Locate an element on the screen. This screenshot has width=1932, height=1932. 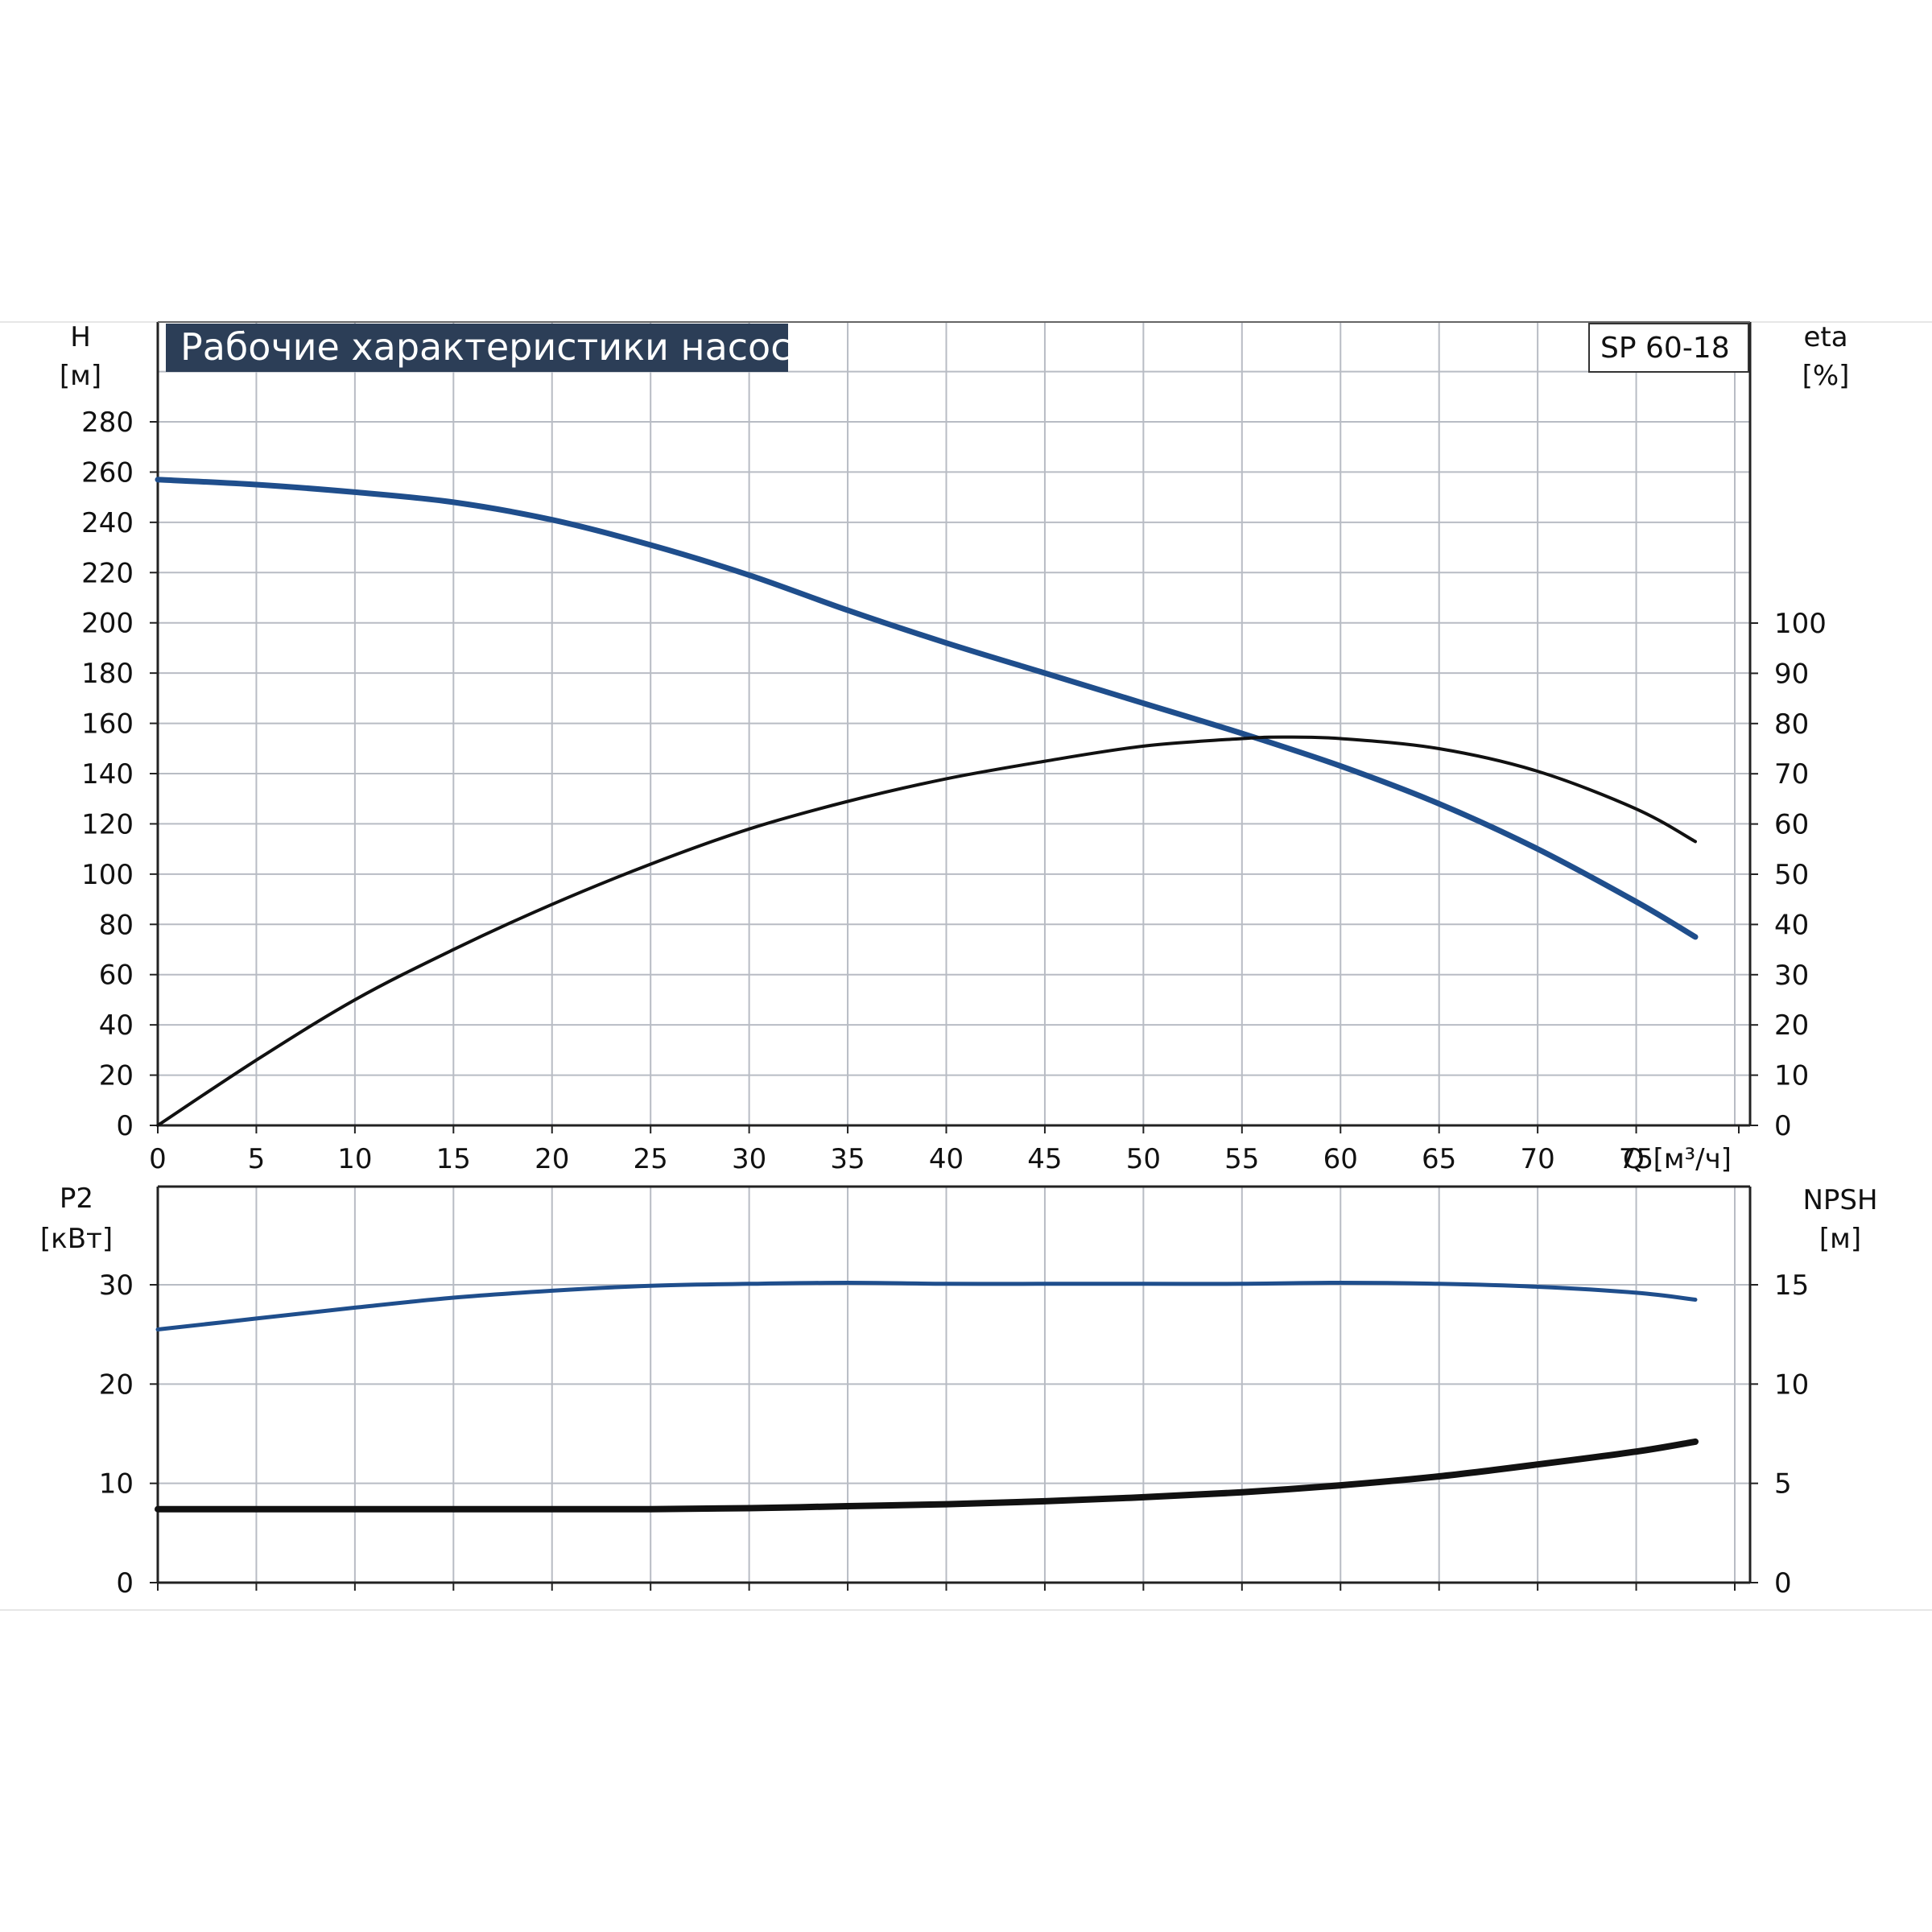
npsh-tick-label: 0 is located at coordinates (1783, 1583).